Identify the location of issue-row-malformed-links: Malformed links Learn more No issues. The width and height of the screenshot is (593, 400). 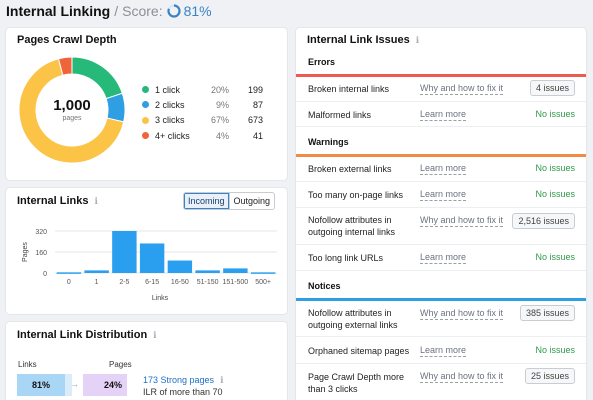
(441, 114).